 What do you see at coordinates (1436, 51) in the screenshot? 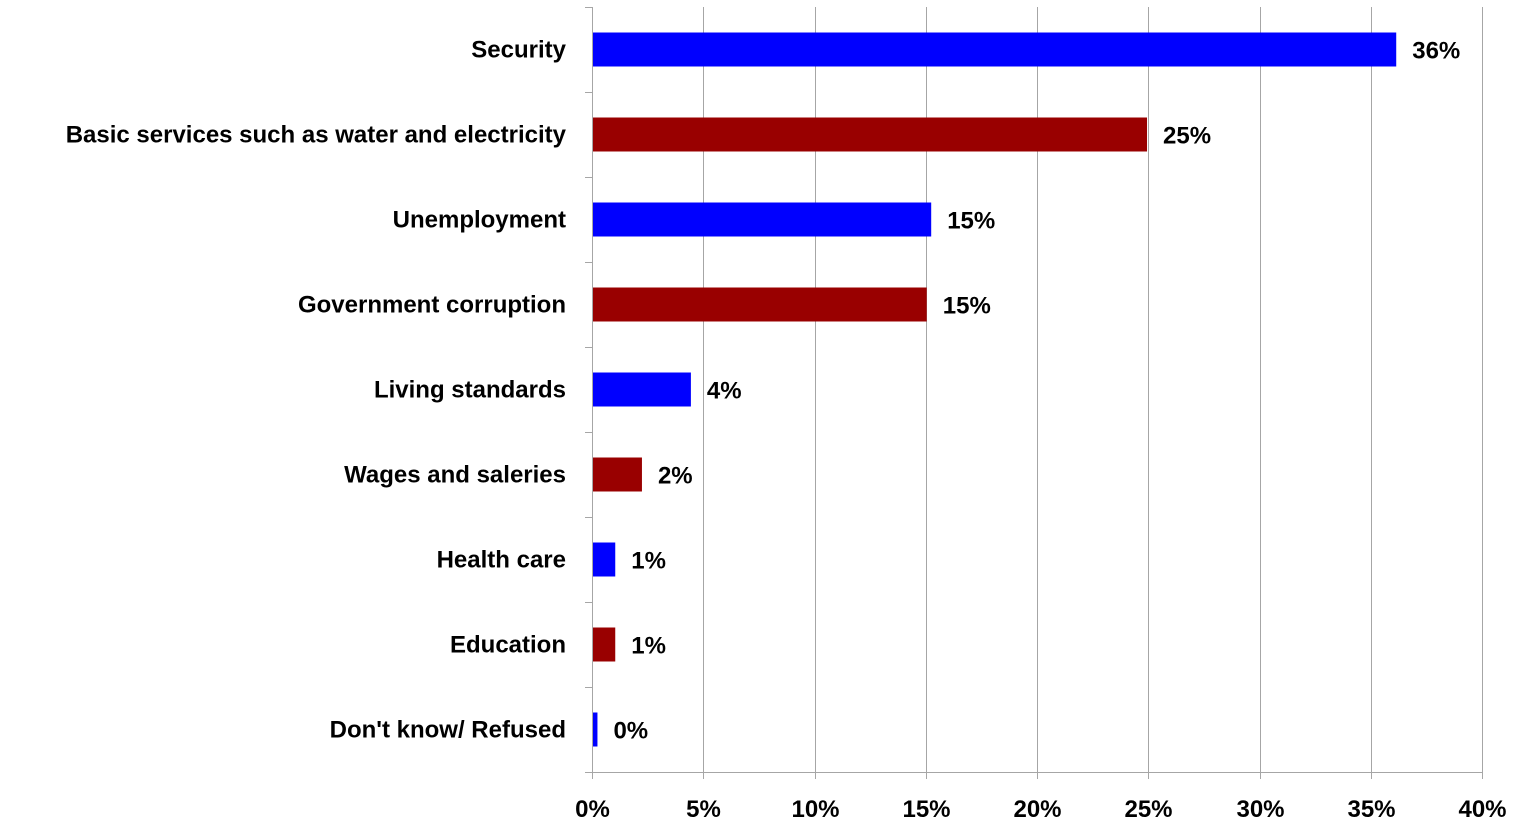
I see `value-label: 36%` at bounding box center [1436, 51].